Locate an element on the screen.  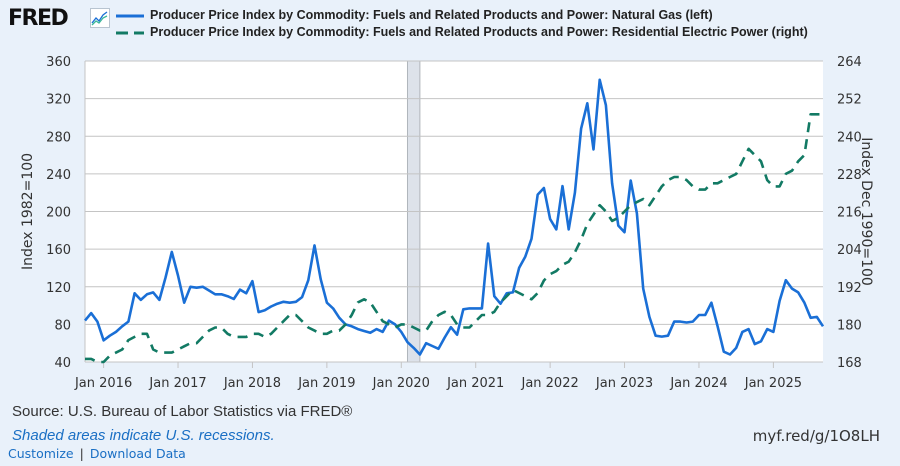
fred-logo: FRED is located at coordinates (38, 18).